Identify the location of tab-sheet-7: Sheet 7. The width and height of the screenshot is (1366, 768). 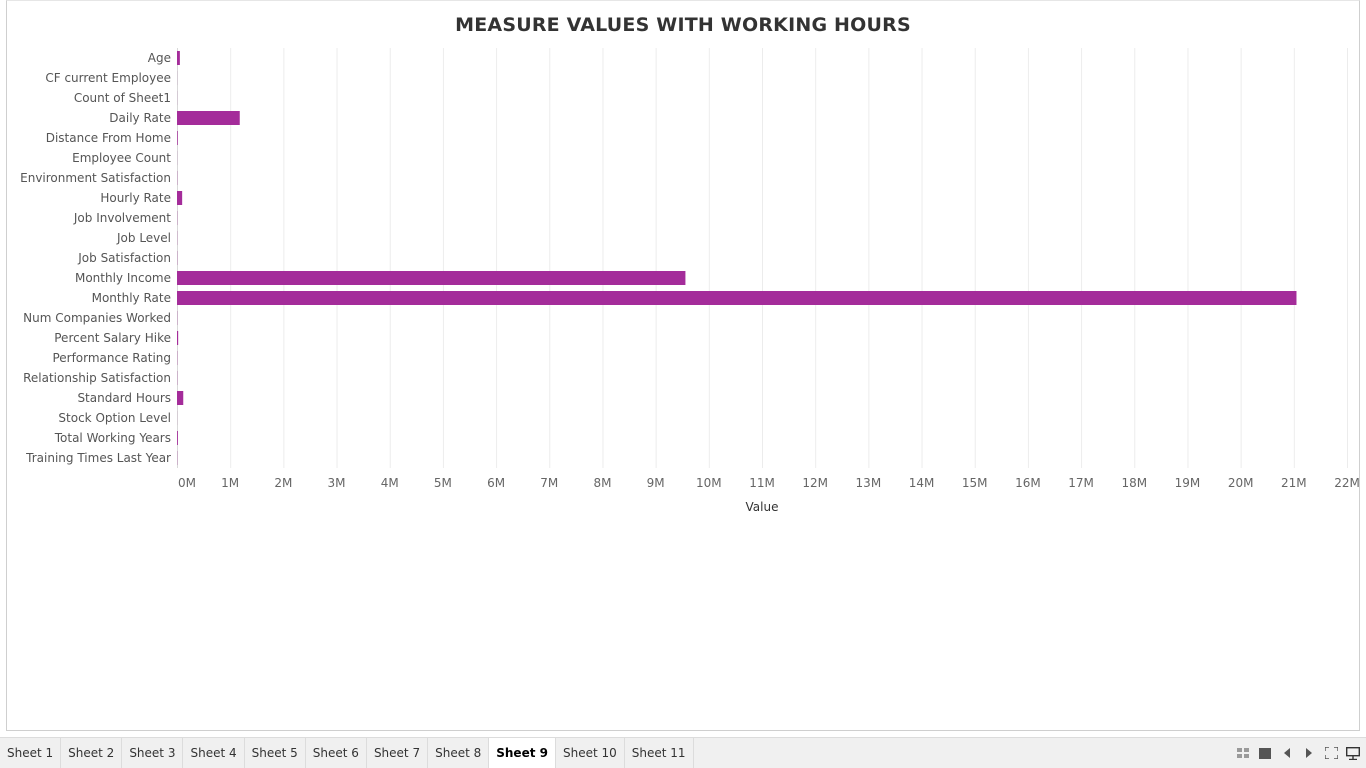
(398, 753).